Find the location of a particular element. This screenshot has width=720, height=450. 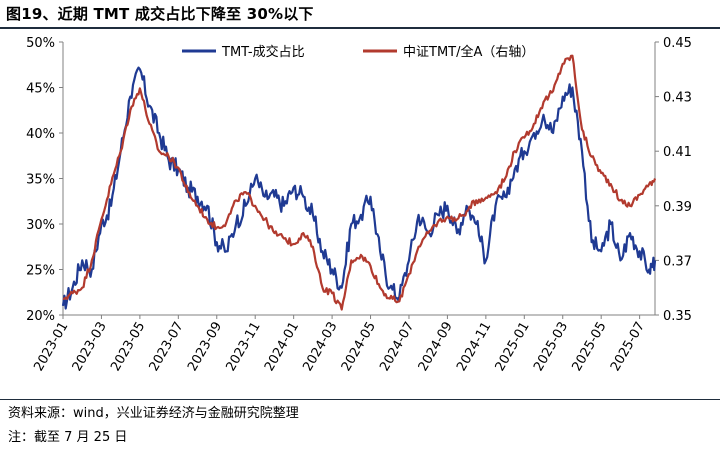

right-axis-tick-label: 0.39 is located at coordinates (677, 207).